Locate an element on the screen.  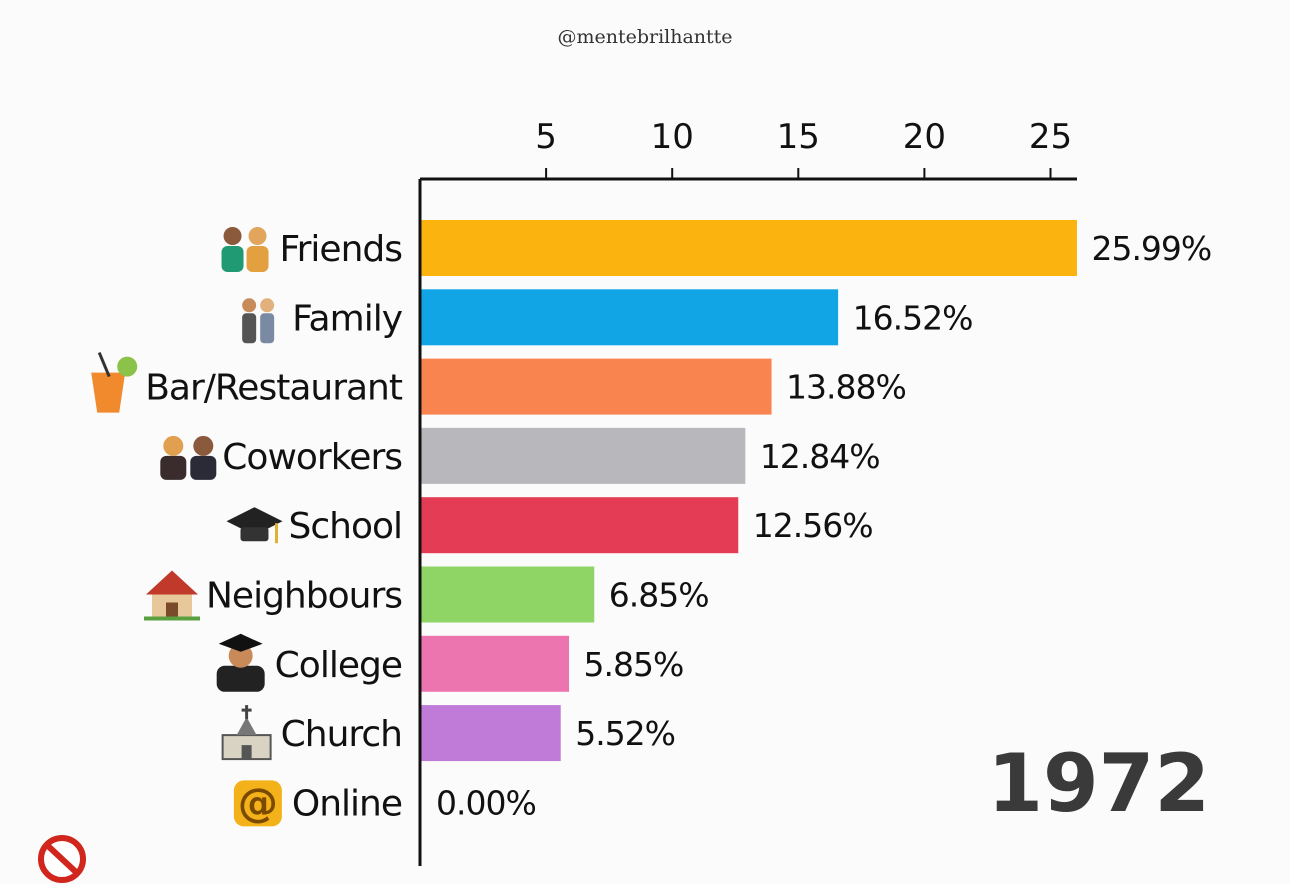
bar-row: Church 5.52% is located at coordinates (448, 733).